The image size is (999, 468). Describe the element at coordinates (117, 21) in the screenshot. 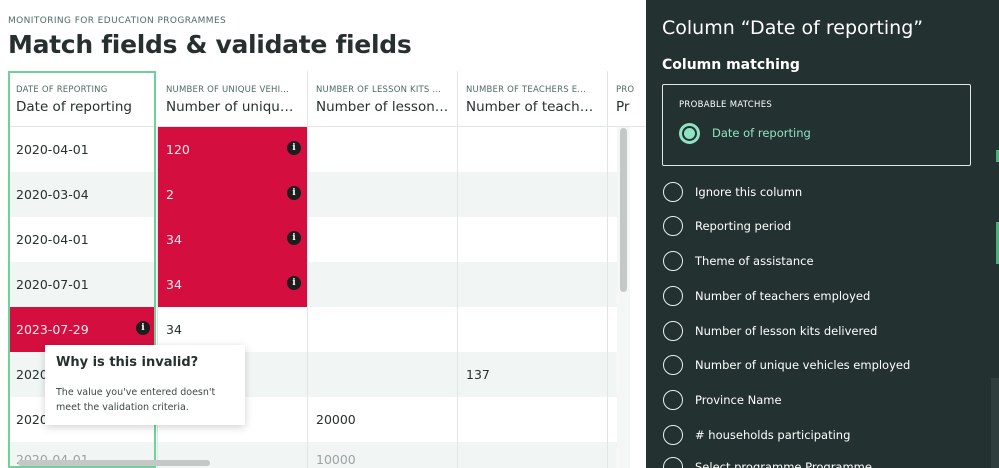

I see `page-eyebrow: MONITORING FOR EDUCATION PROGRAMMES` at that location.